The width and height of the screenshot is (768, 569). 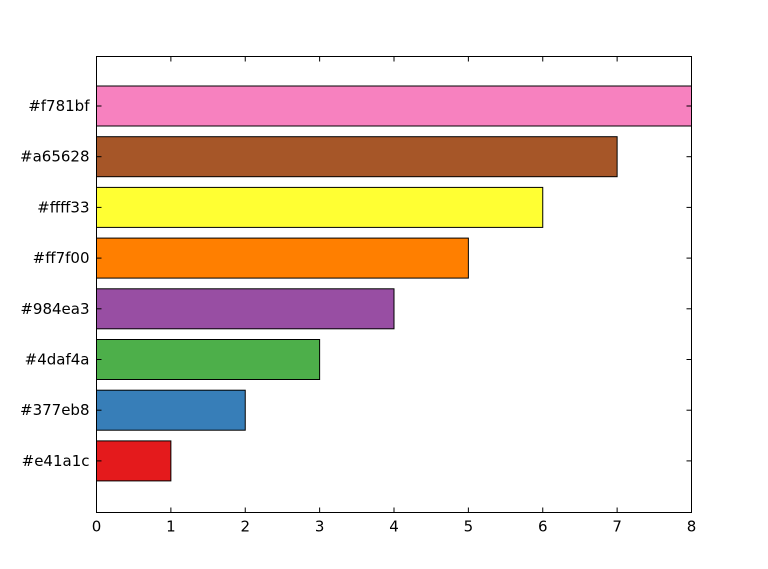 What do you see at coordinates (692, 527) in the screenshot?
I see `x-tick-label: 8` at bounding box center [692, 527].